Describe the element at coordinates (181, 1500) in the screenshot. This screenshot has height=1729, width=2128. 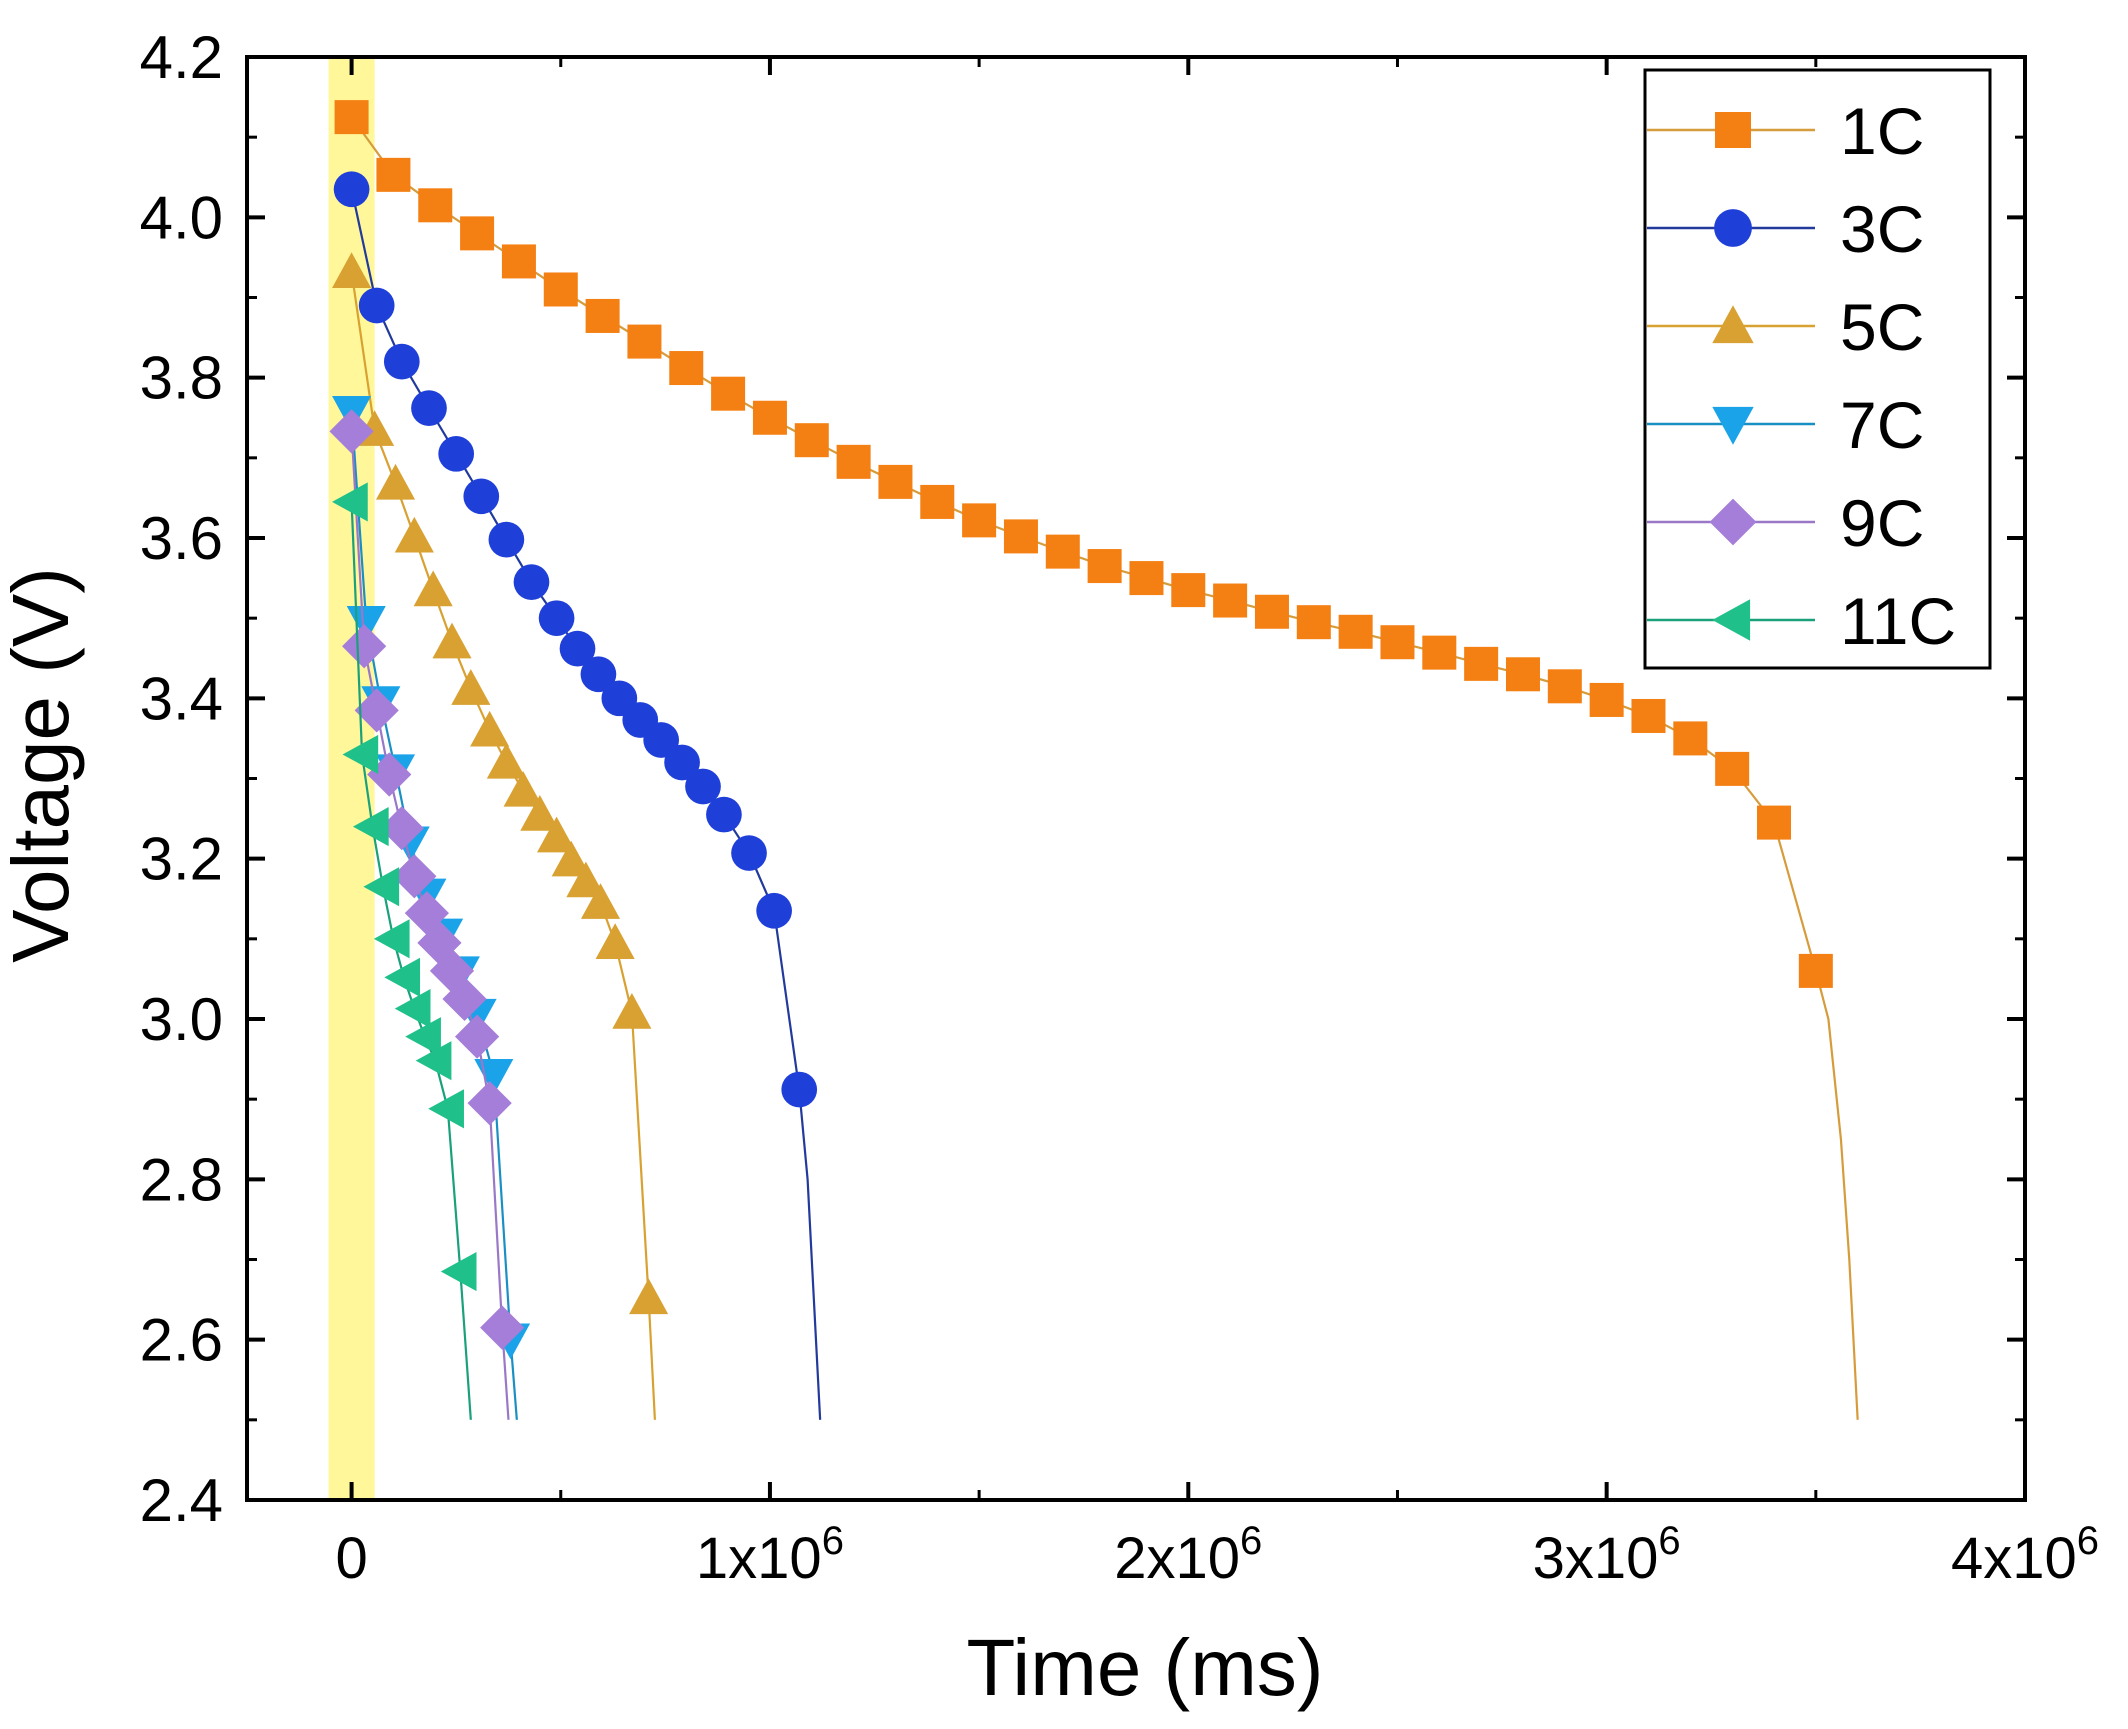
I see `y-tick-label-2.4: 2.4` at that location.